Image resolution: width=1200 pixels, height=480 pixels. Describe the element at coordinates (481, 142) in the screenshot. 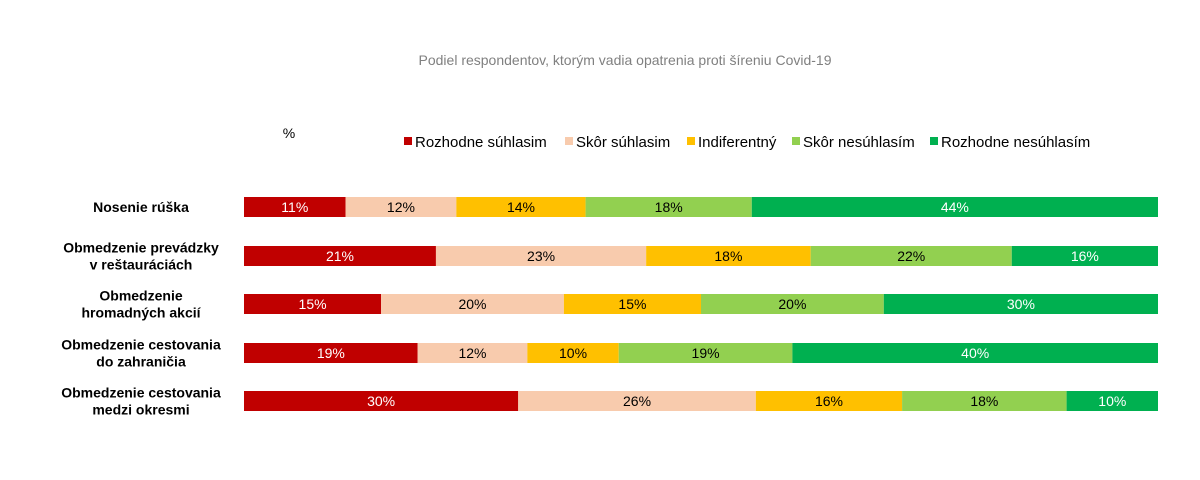

I see `legend-label: Rozhodne súhlasim` at that location.